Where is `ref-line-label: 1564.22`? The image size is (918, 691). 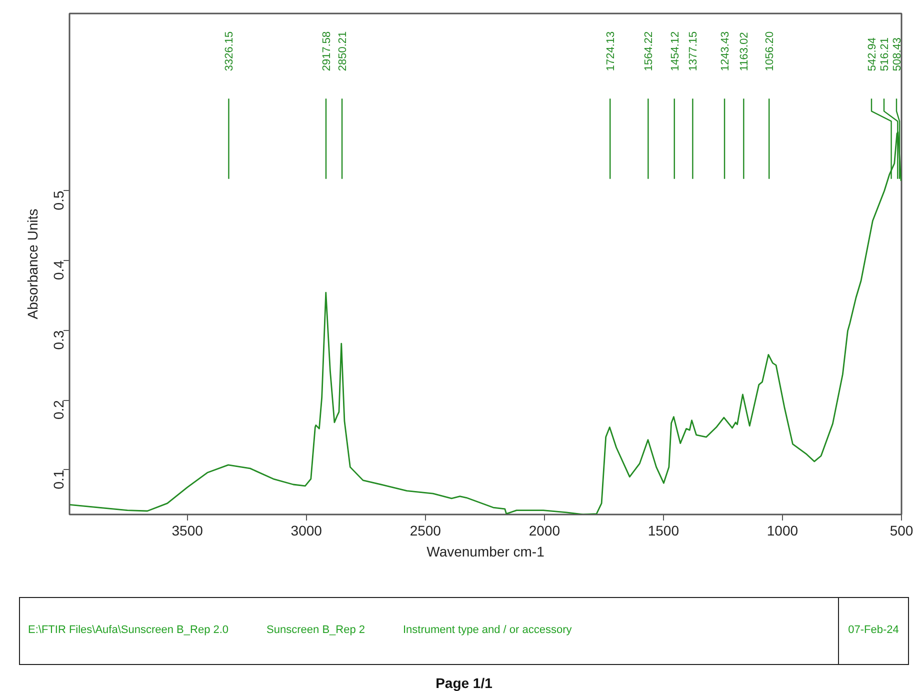
ref-line-label: 1564.22 is located at coordinates (649, 51).